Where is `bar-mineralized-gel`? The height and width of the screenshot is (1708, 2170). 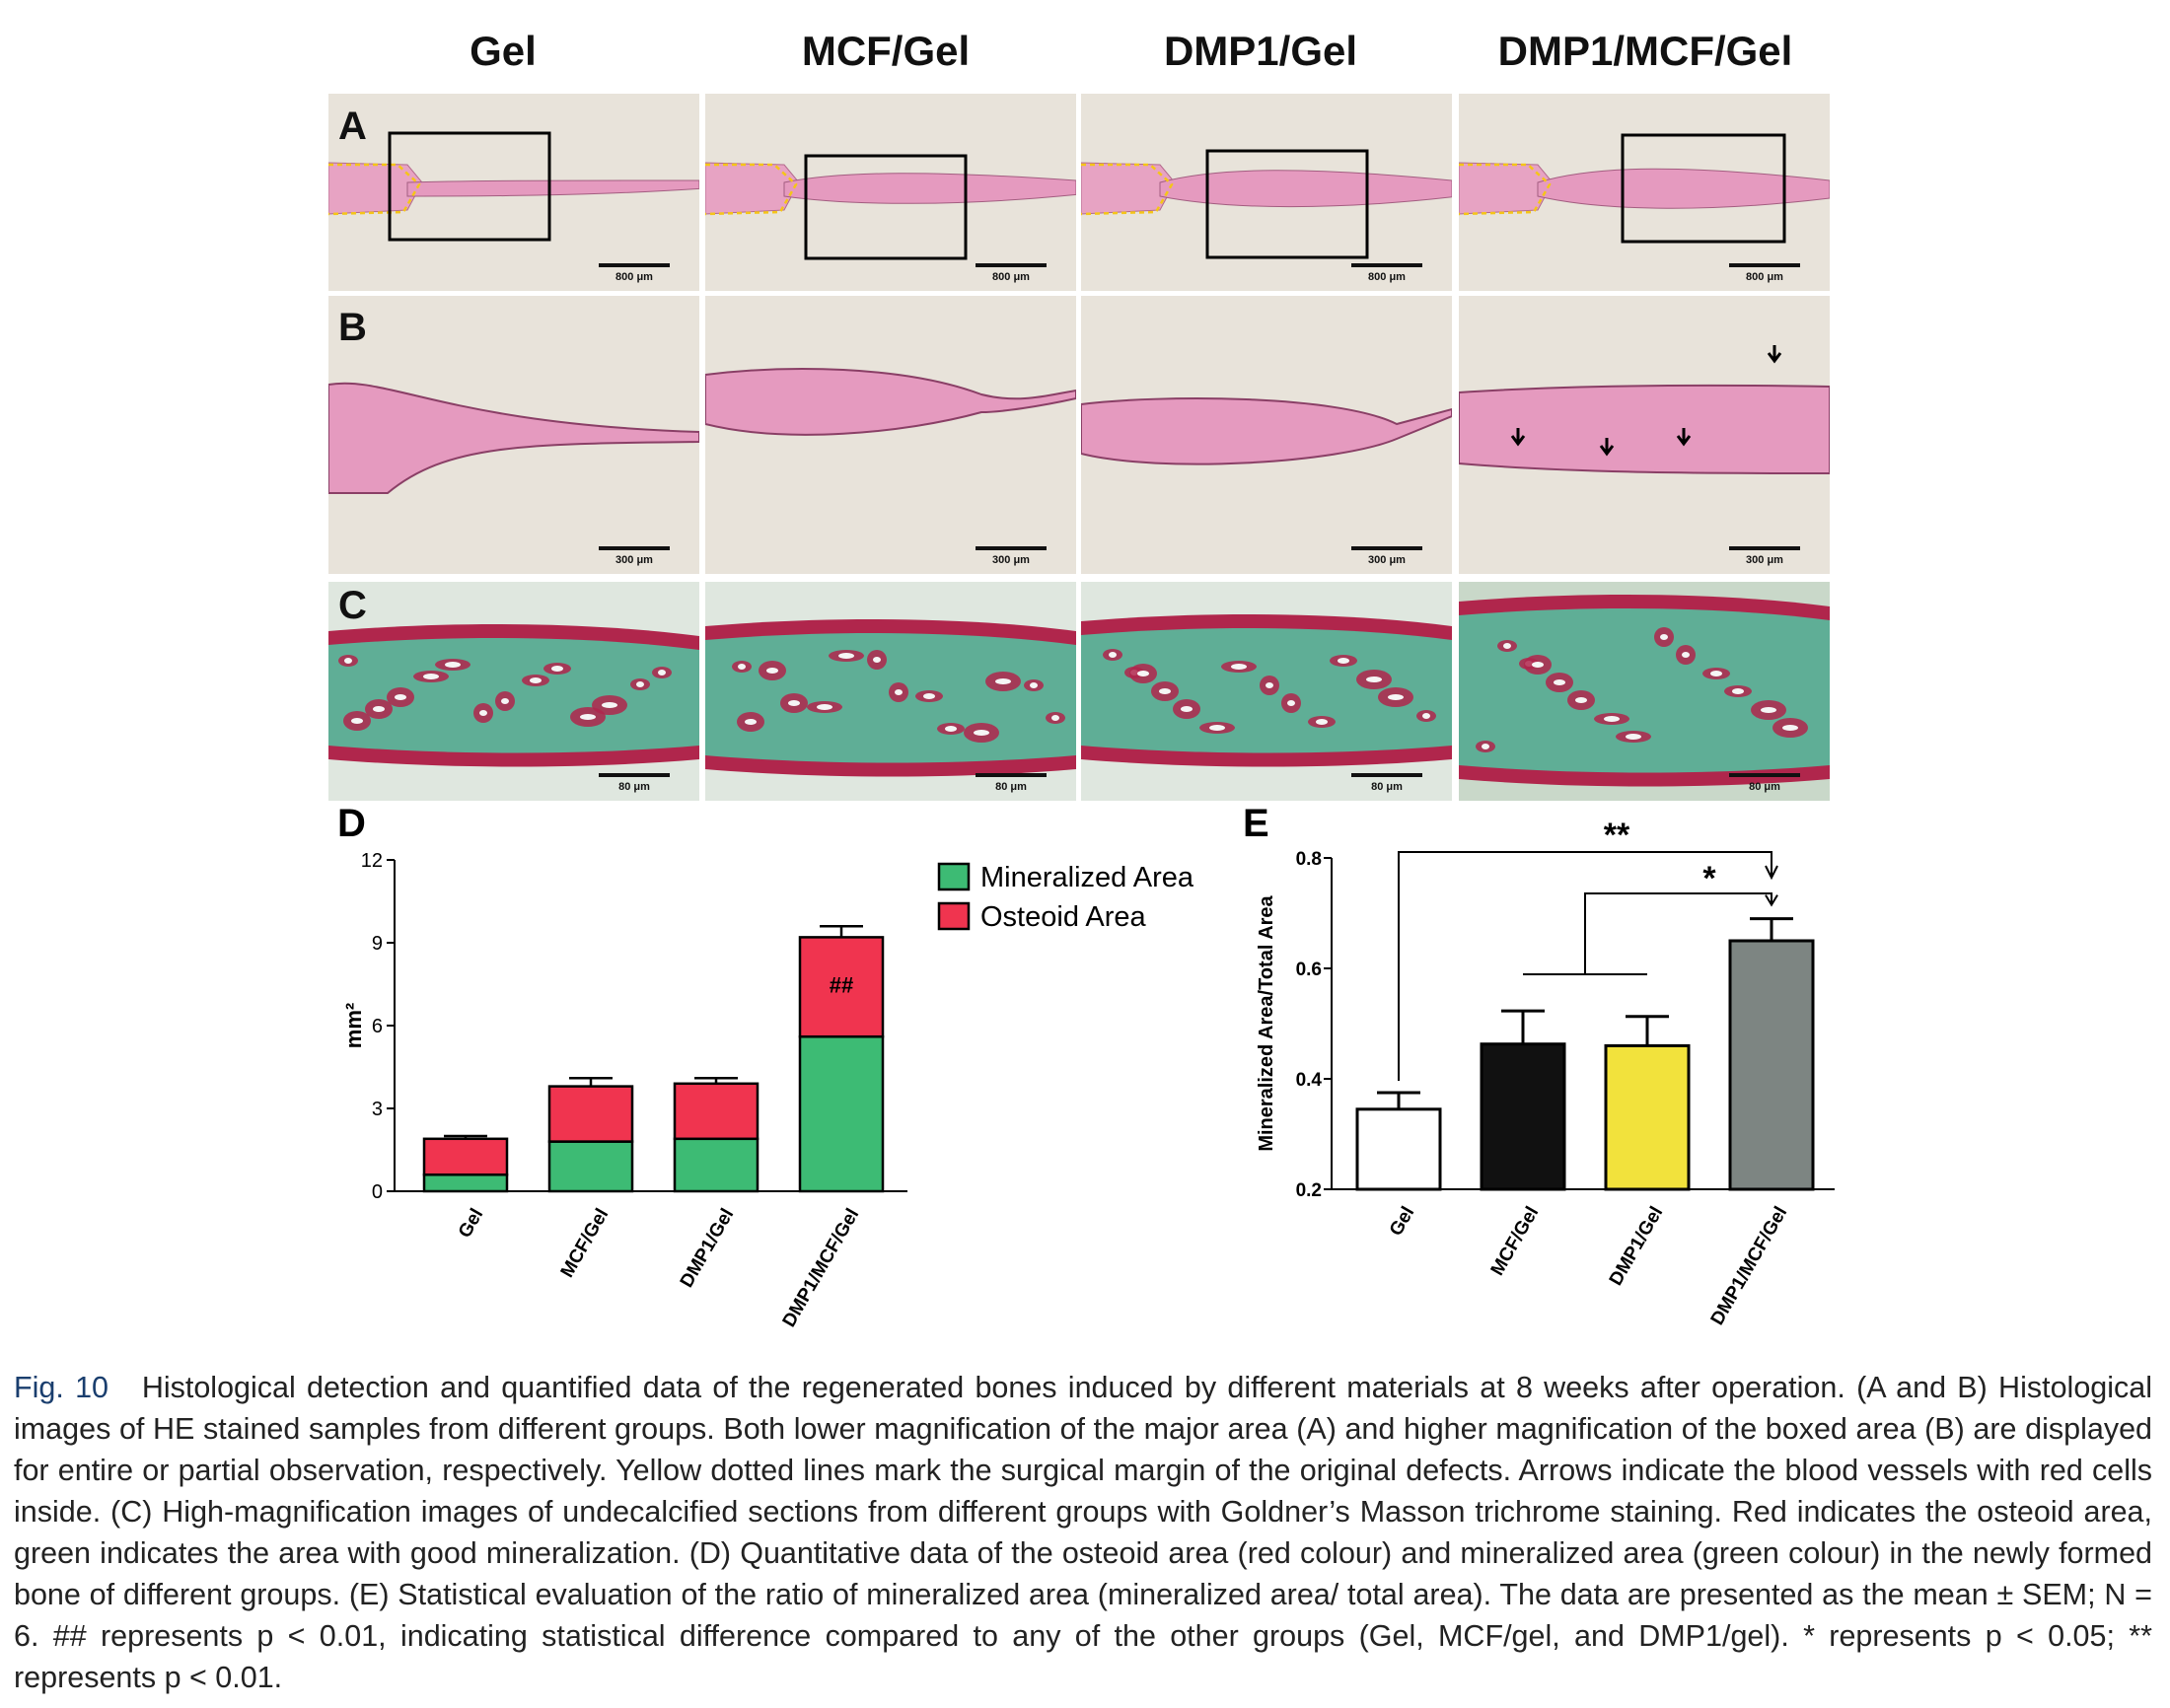 bar-mineralized-gel is located at coordinates (465, 1183).